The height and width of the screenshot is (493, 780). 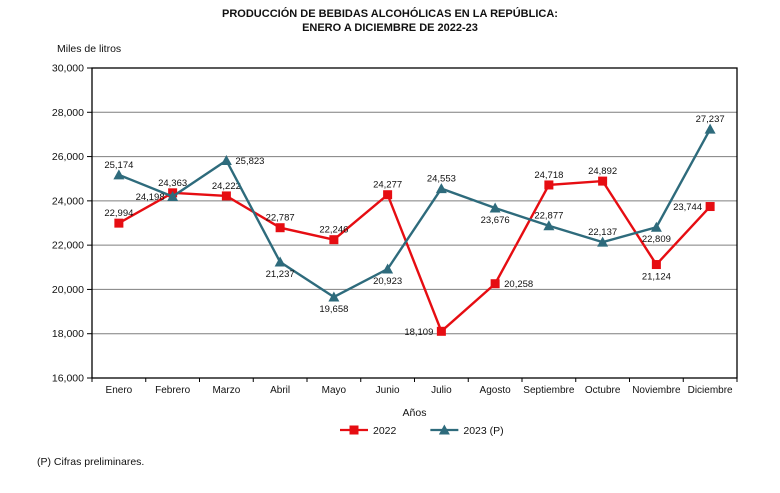 I want to click on data-point-label: 27,237, so click(x=710, y=119).